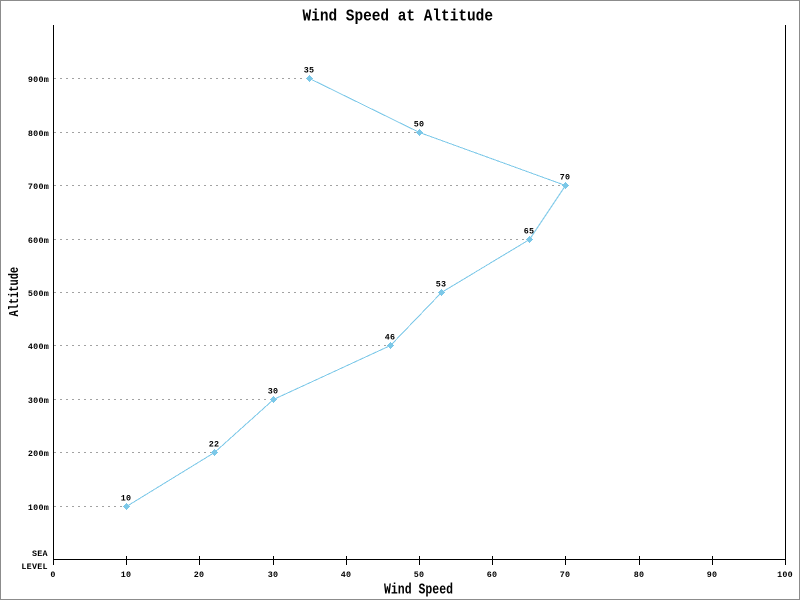 The width and height of the screenshot is (800, 600). Describe the element at coordinates (441, 285) in the screenshot. I see `svg-text: 53` at that location.